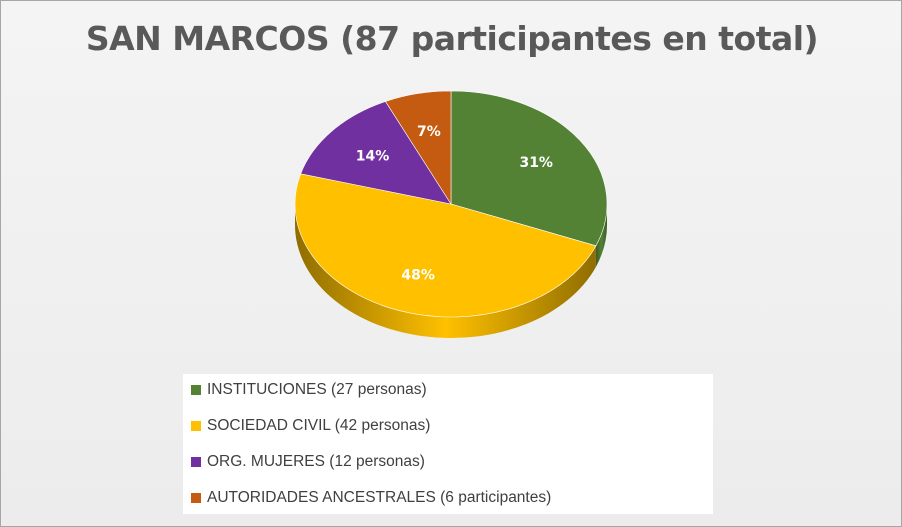 The image size is (902, 527). What do you see at coordinates (452, 38) in the screenshot?
I see `chart-title: SAN MARCOS (87 participantes en total)` at bounding box center [452, 38].